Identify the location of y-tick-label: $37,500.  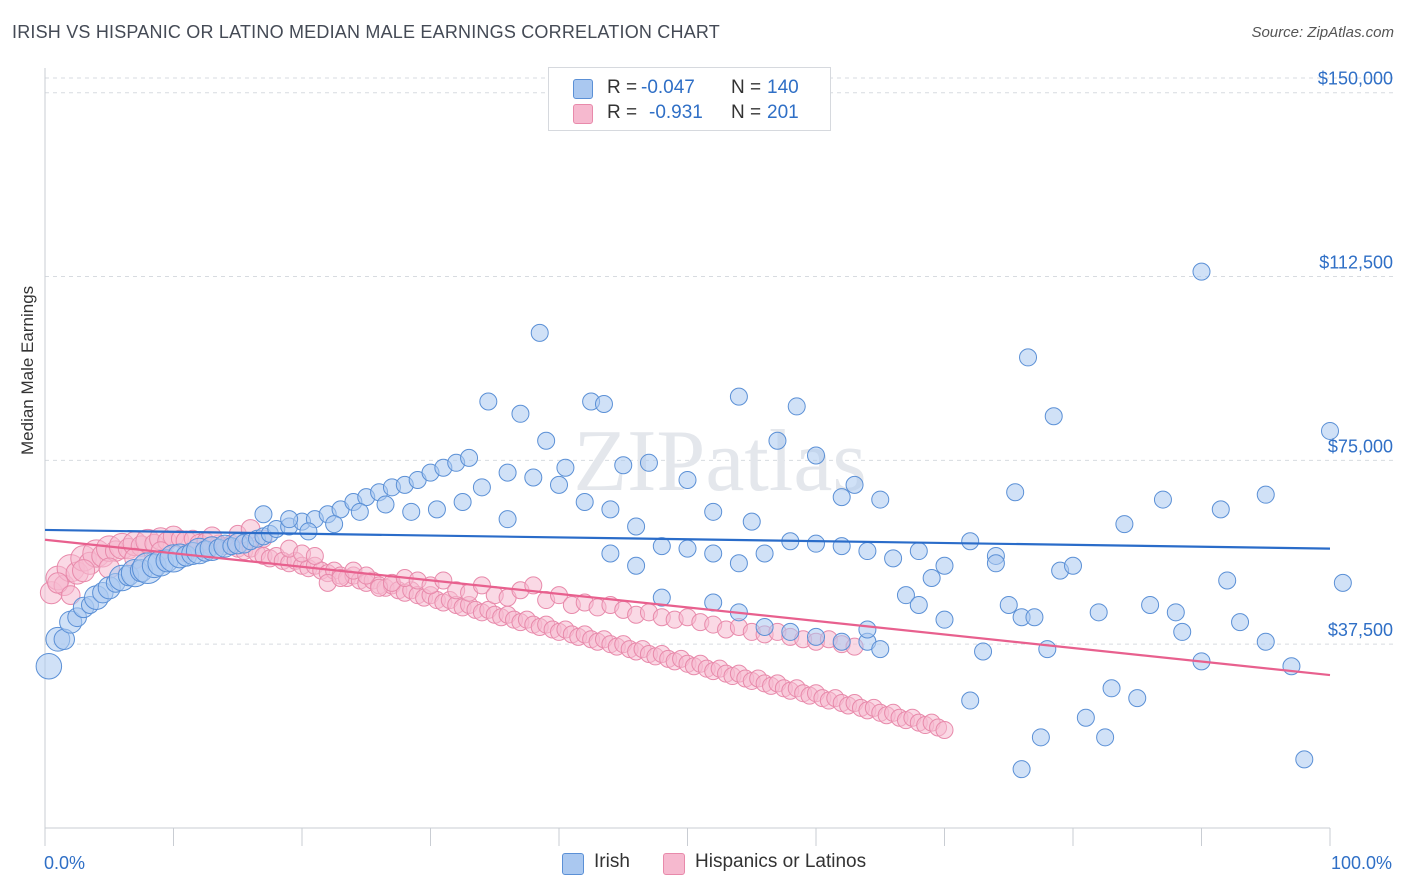
(1360, 630).